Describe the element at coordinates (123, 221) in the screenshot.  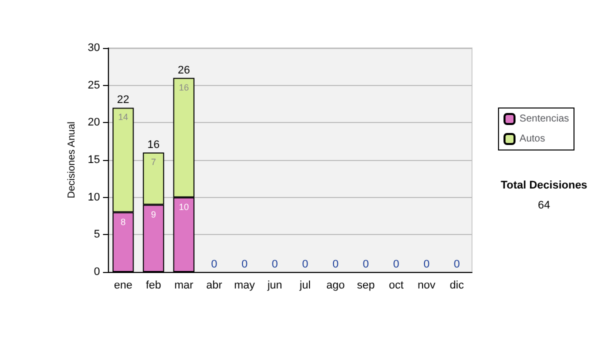
I see `data-label: 8` at that location.